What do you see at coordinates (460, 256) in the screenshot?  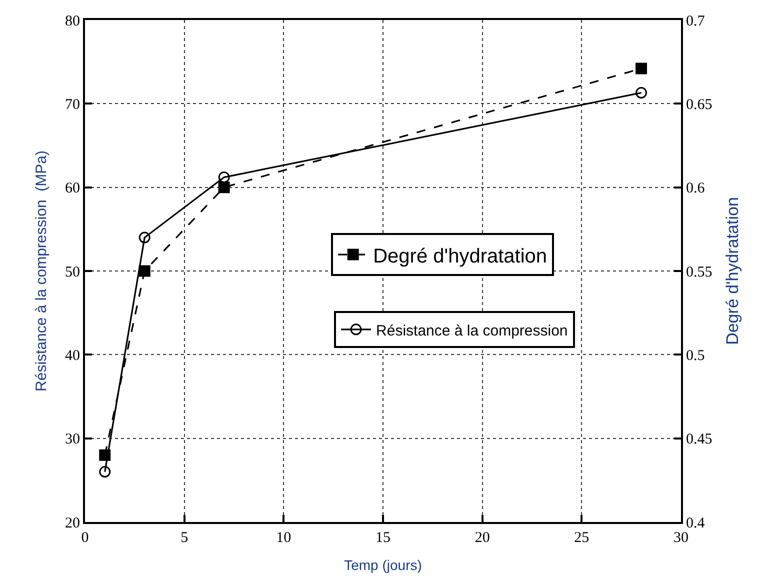 I see `legend-label: Degré d'hydratation` at bounding box center [460, 256].